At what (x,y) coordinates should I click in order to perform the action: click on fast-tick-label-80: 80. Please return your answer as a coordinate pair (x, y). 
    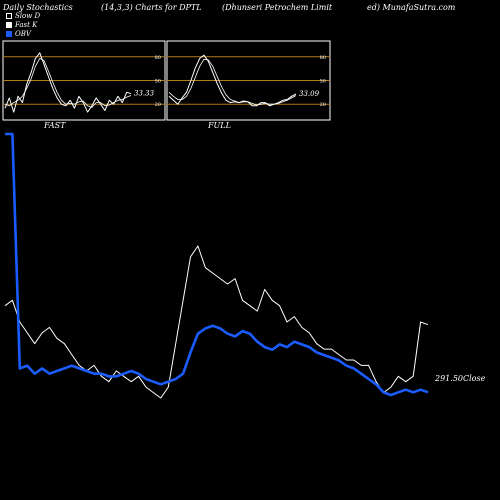
    Looking at the image, I should click on (158, 58).